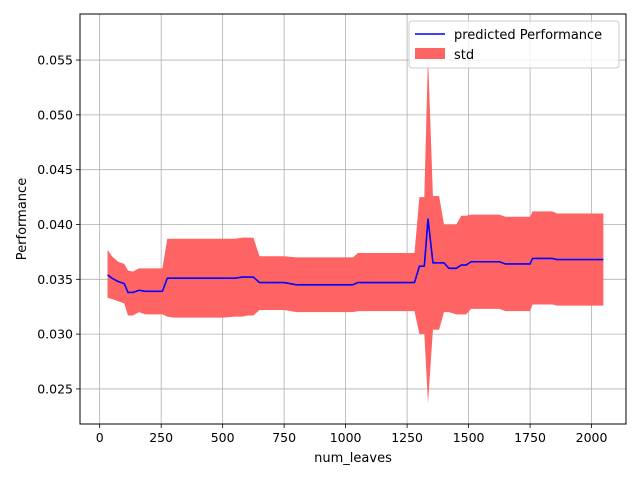 This screenshot has height=480, width=640. What do you see at coordinates (469, 437) in the screenshot?
I see `x-tick-label: 1500` at bounding box center [469, 437].